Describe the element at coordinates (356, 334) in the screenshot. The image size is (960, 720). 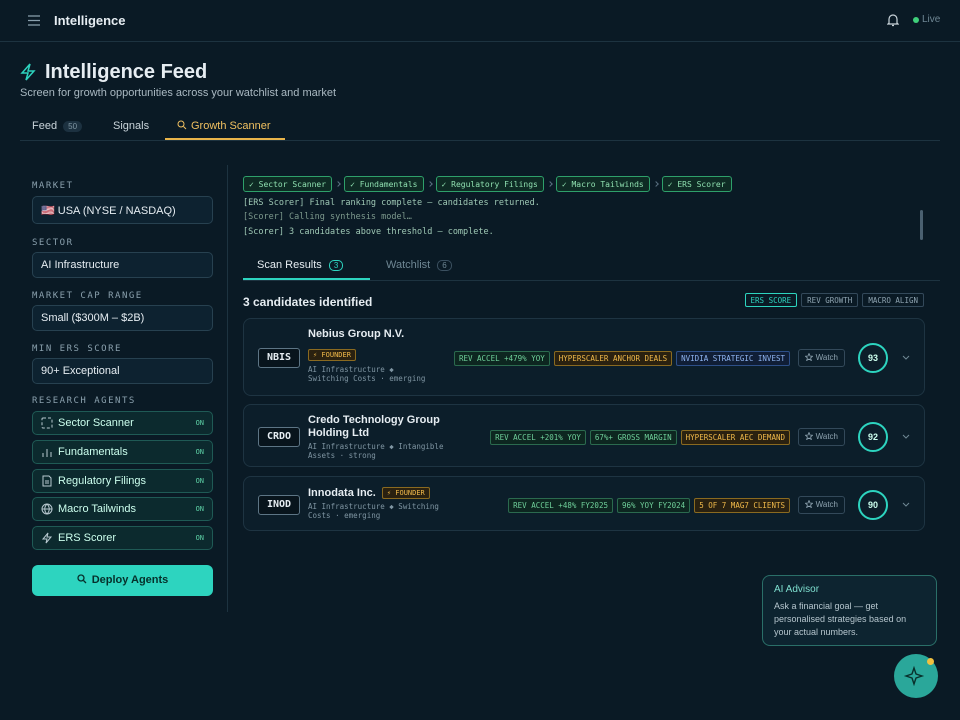
I see `company-name: Nebius Group N.V.` at that location.